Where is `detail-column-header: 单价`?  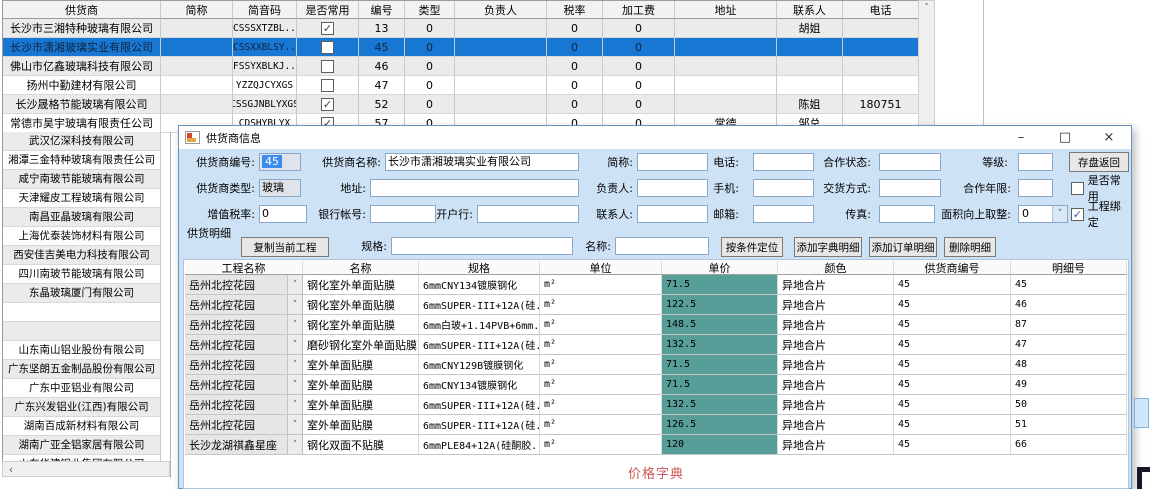 detail-column-header: 单价 is located at coordinates (720, 268).